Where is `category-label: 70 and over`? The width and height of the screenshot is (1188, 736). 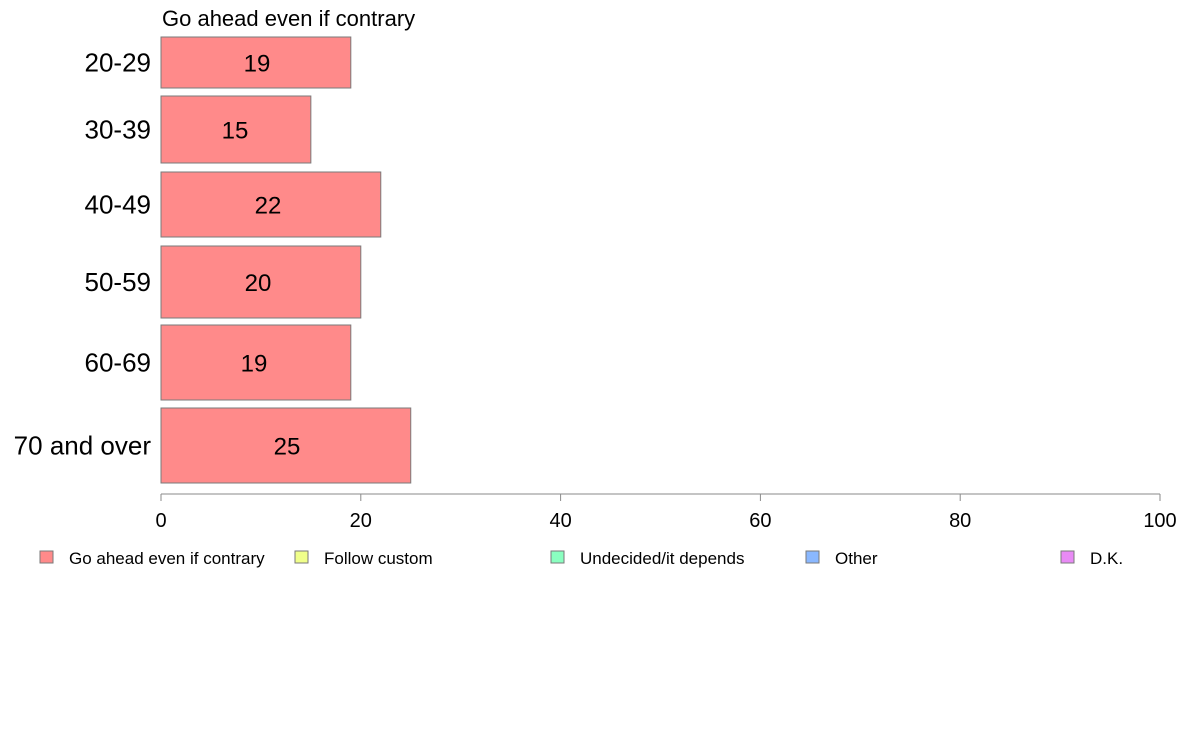
category-label: 70 and over is located at coordinates (83, 446).